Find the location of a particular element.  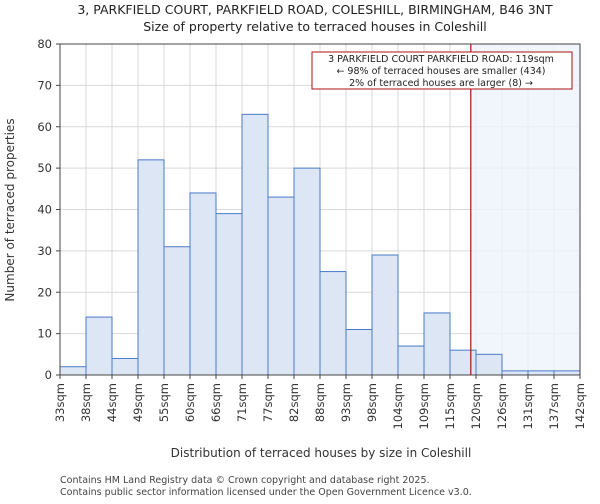

x-tick-label: 131sqm is located at coordinates (528, 406).